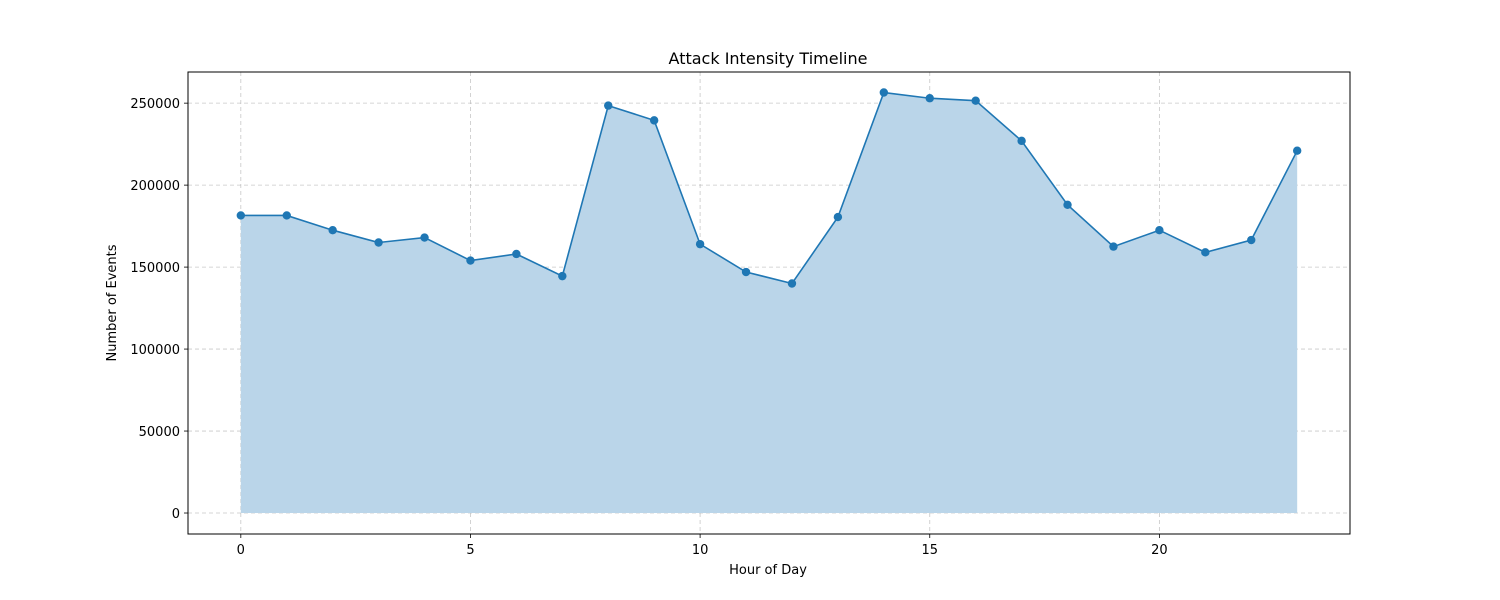 The height and width of the screenshot is (600, 1500). What do you see at coordinates (470, 550) in the screenshot?
I see `x-tick-label: 5` at bounding box center [470, 550].